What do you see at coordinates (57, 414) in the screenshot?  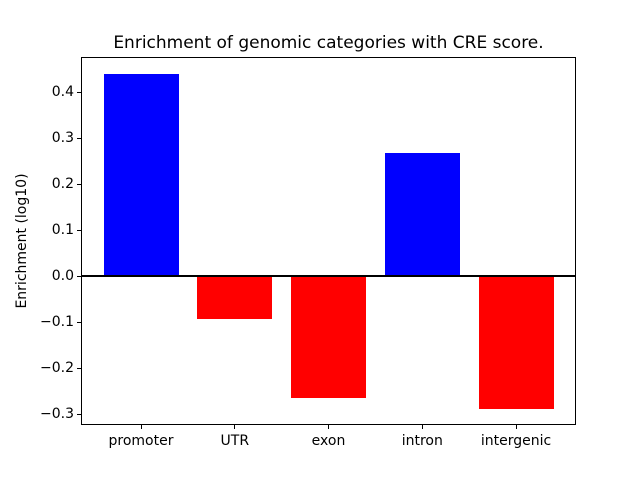 I see `y-tick-label: −0.3` at bounding box center [57, 414].